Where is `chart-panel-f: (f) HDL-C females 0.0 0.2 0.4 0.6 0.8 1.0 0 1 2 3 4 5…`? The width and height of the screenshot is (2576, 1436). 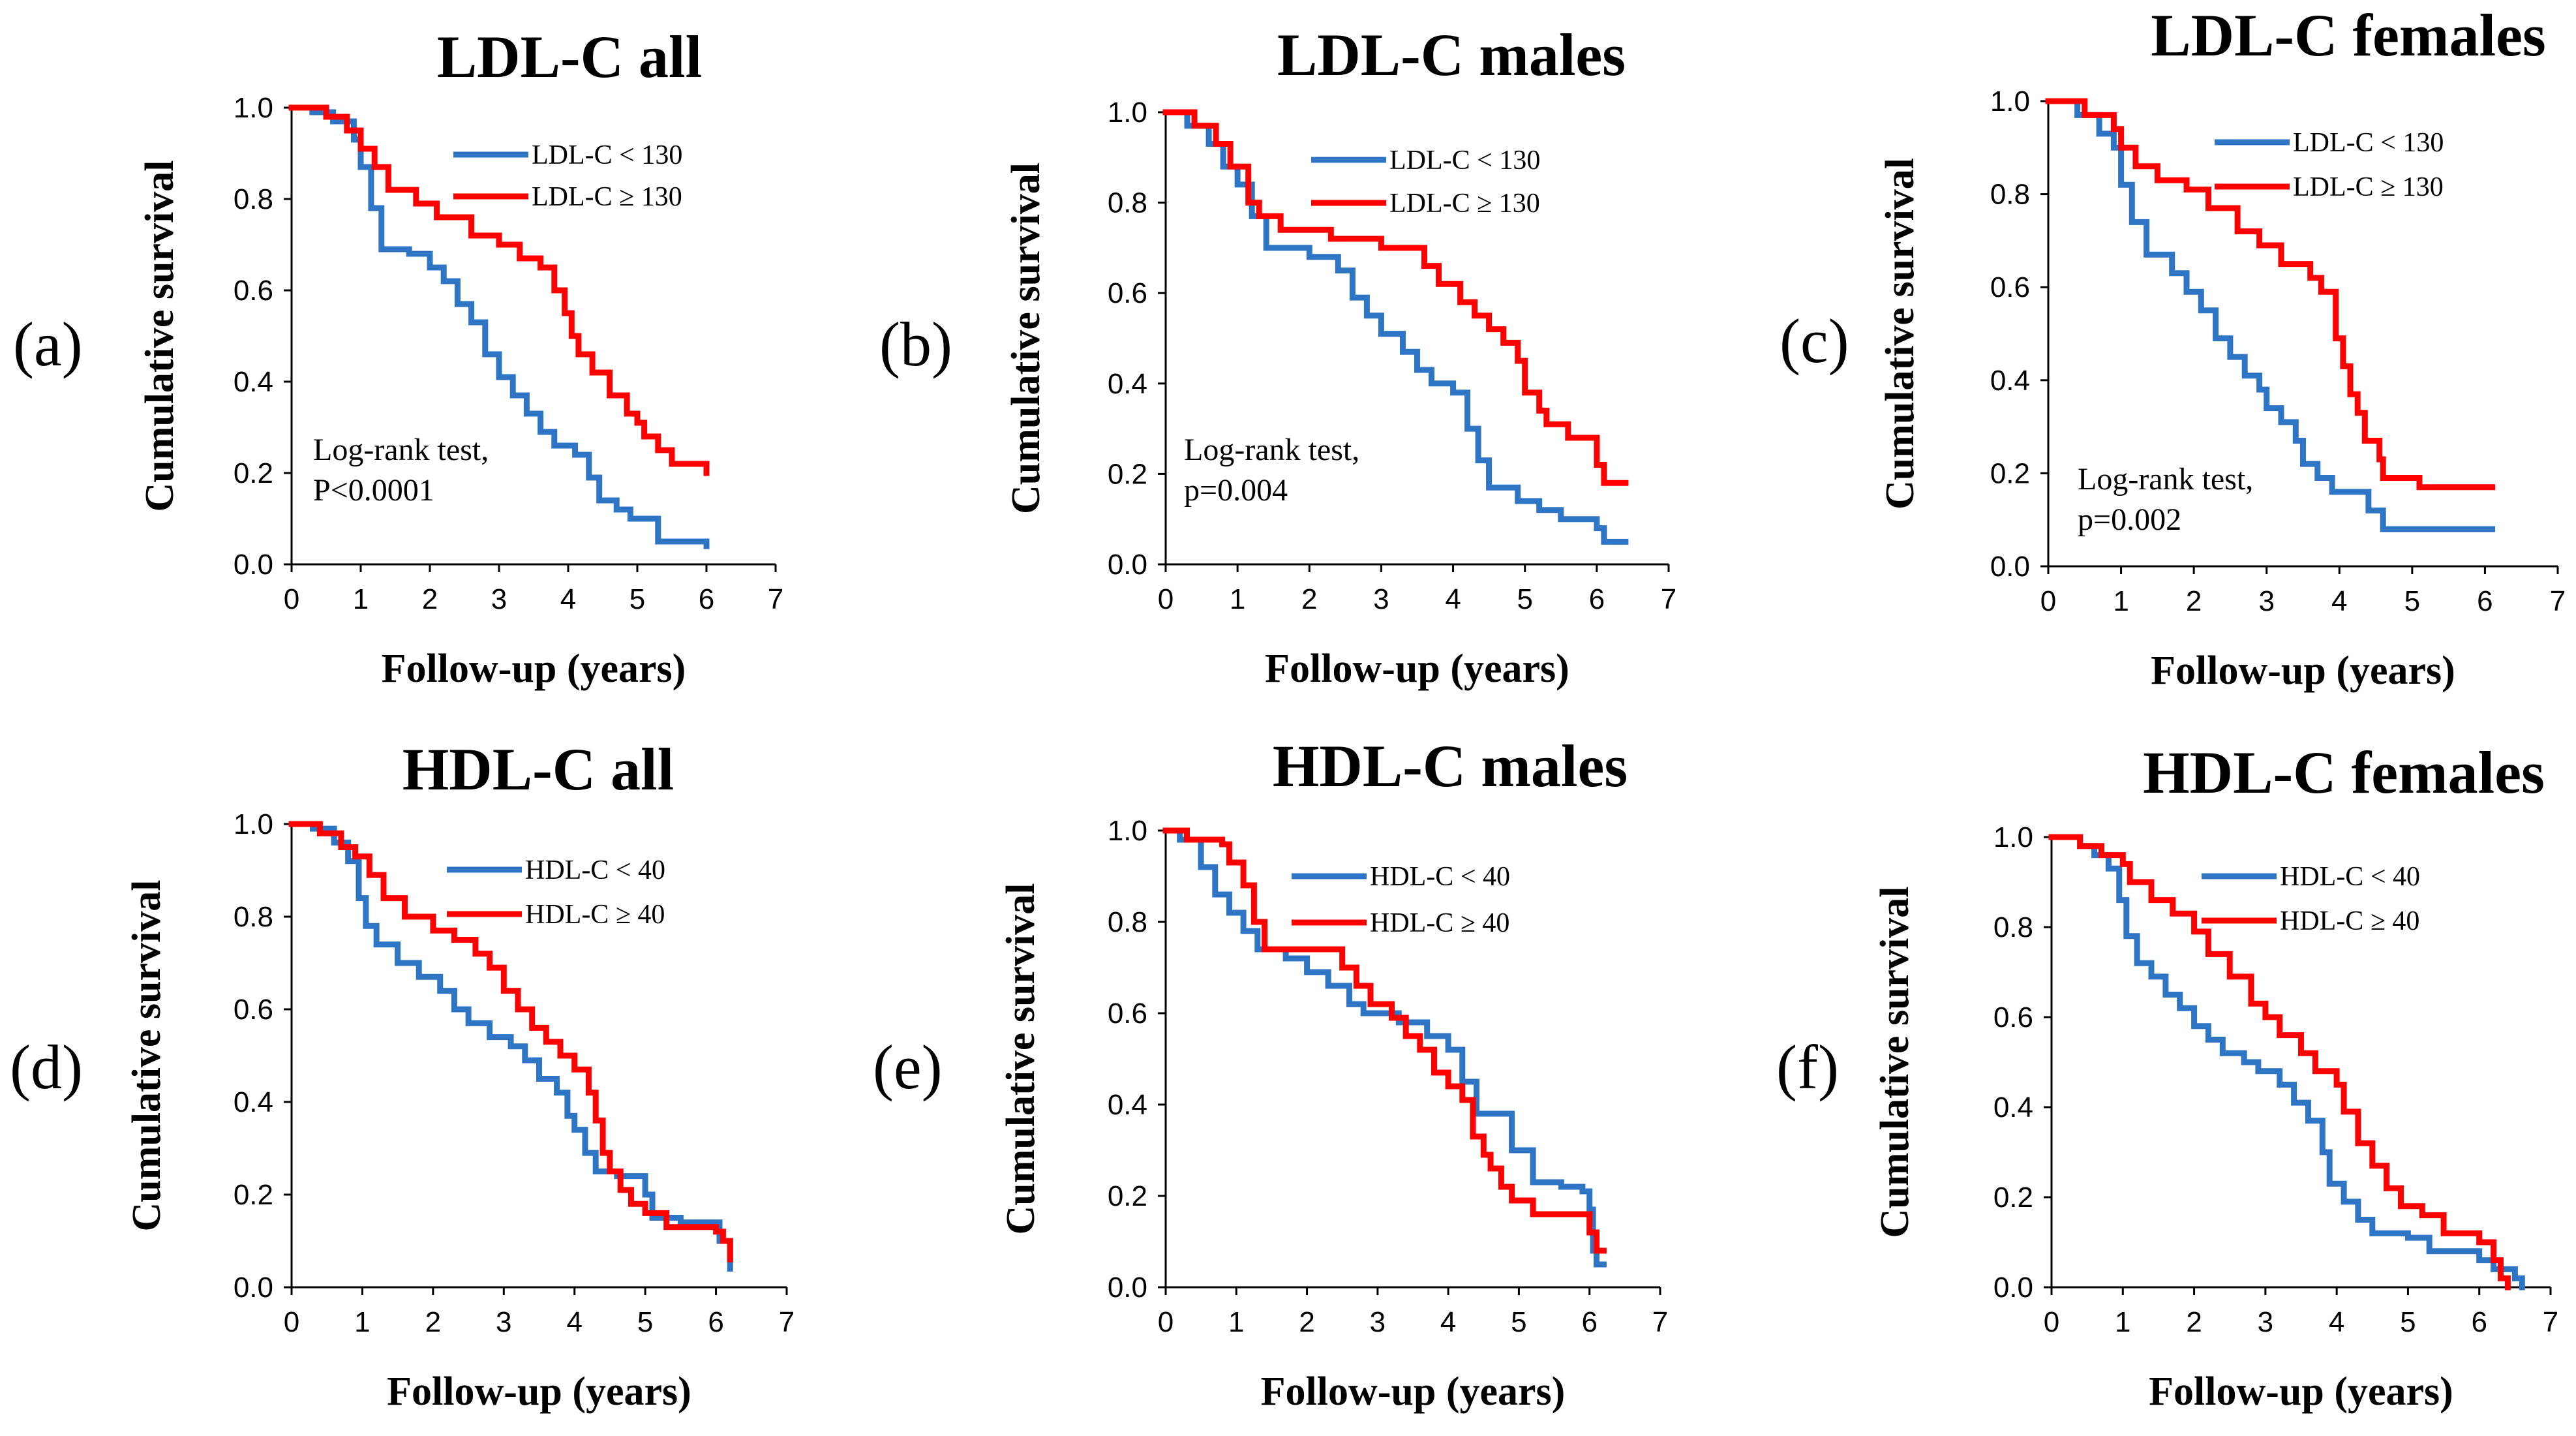
chart-panel-f: (f) HDL-C females 0.0 0.2 0.4 0.6 0.8 1.0 0 1 2 3 4 5… is located at coordinates (2167, 1076).